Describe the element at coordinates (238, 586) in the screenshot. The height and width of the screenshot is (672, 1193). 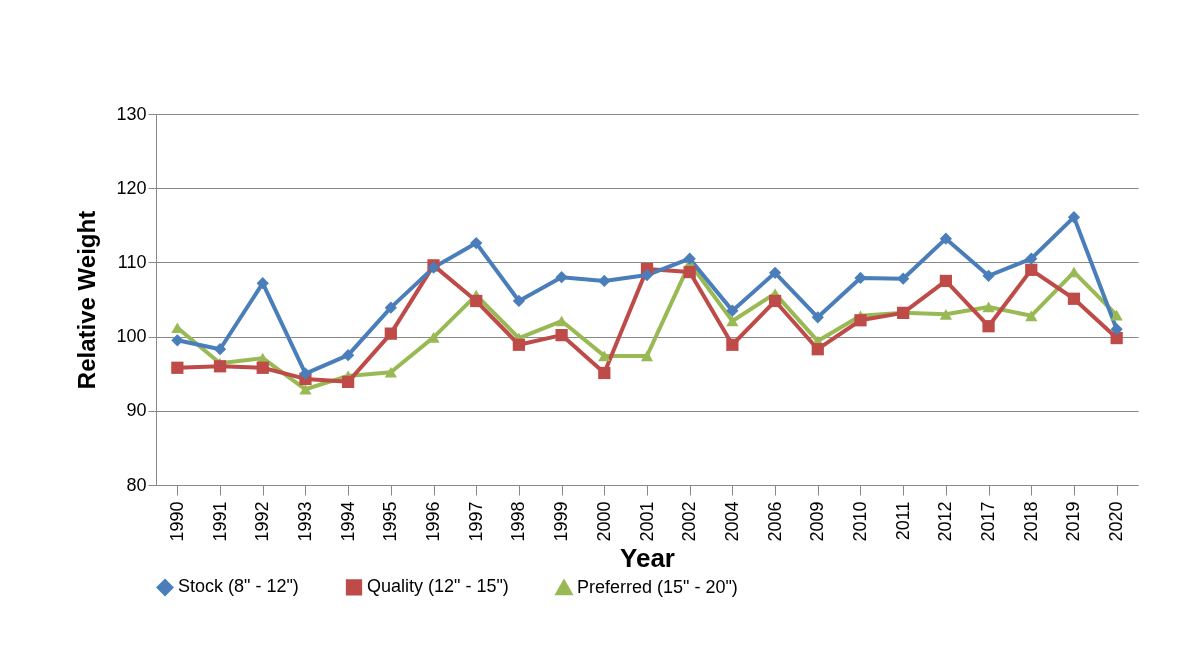
I see `legend-label: Stock (8" - 12")` at that location.